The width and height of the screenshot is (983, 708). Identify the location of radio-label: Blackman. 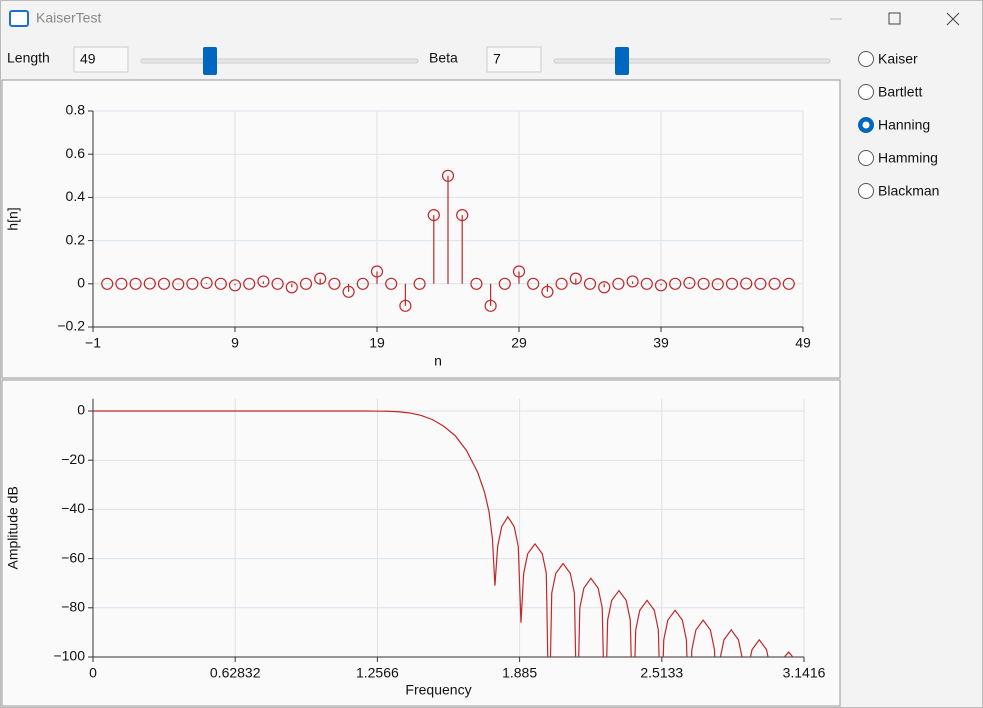
(908, 191).